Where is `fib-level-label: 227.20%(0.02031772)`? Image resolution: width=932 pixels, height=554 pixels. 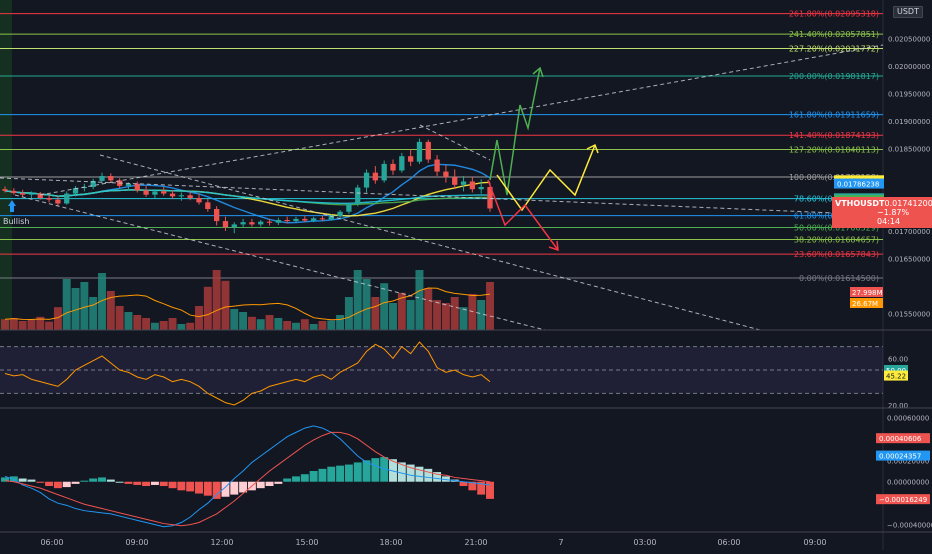 fib-level-label: 227.20%(0.02031772) is located at coordinates (834, 49).